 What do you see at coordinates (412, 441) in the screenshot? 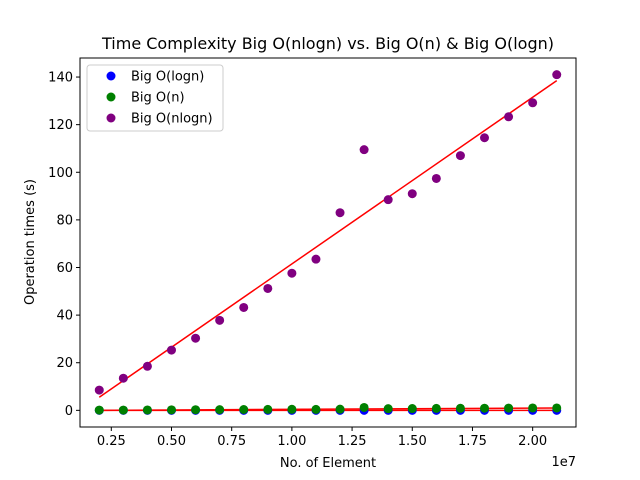
I see `x-tick-label: 1.50` at bounding box center [412, 441].